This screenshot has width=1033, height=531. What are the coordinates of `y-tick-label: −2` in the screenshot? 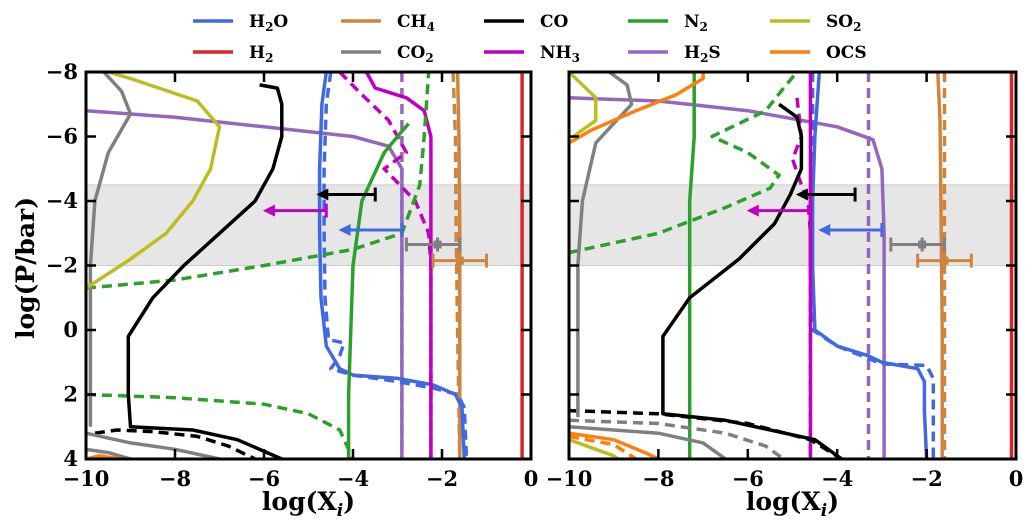 It's located at (62, 265).